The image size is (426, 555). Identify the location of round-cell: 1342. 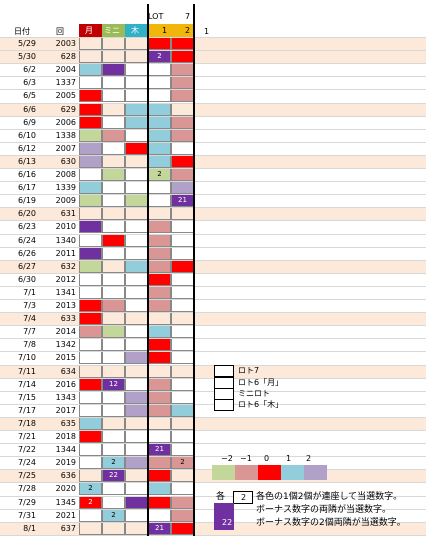
(65, 345).